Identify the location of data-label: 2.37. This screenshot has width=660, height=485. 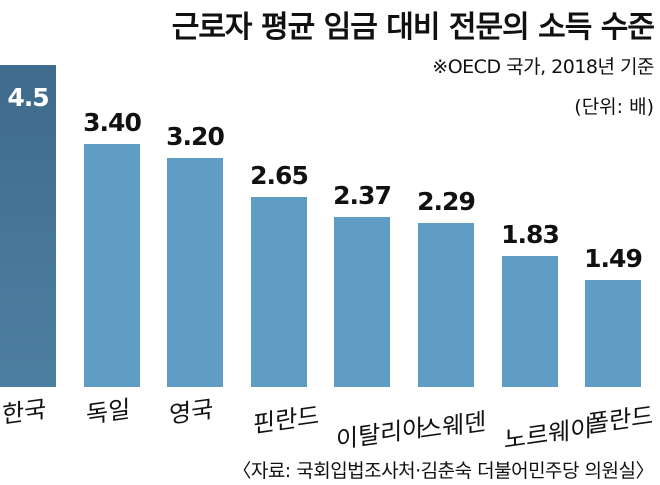
(362, 196).